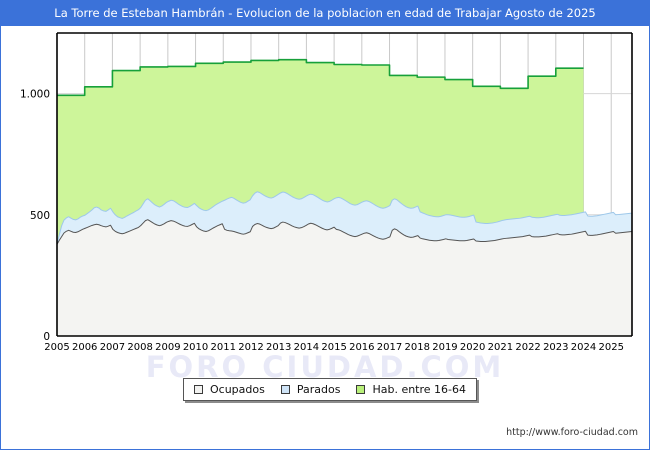 The height and width of the screenshot is (450, 650). Describe the element at coordinates (112, 347) in the screenshot. I see `x-tick-label: 2007` at that location.